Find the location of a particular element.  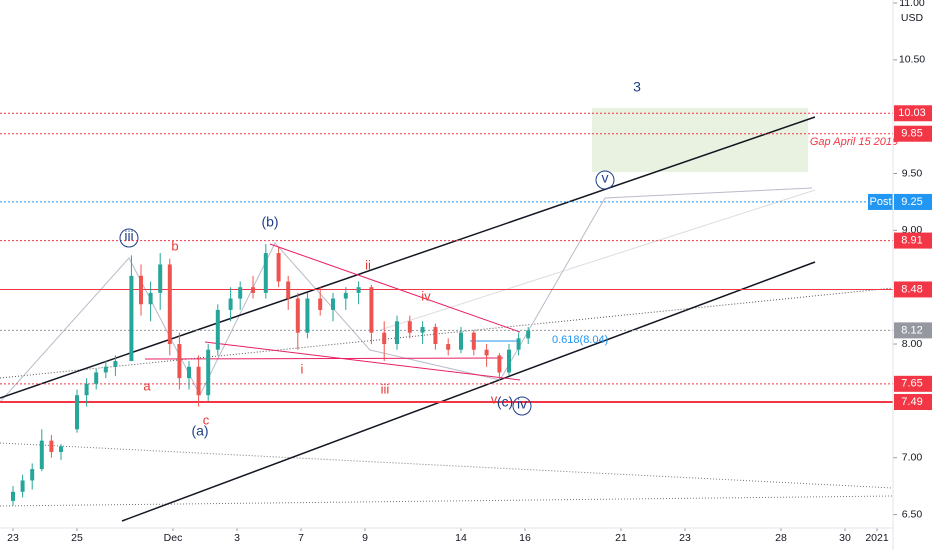

wave-label: (c) is located at coordinates (505, 402).